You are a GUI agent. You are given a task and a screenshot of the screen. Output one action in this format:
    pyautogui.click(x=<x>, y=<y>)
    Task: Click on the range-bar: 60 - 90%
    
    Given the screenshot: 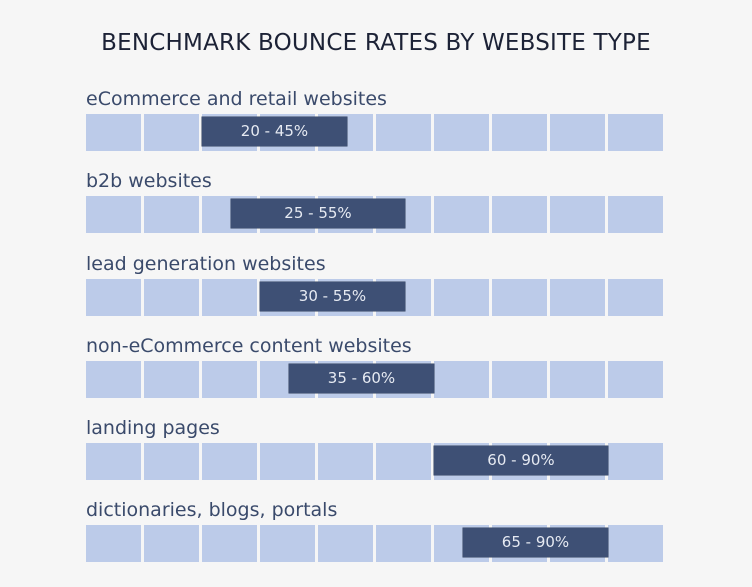 What is the action you would take?
    pyautogui.click(x=521, y=460)
    